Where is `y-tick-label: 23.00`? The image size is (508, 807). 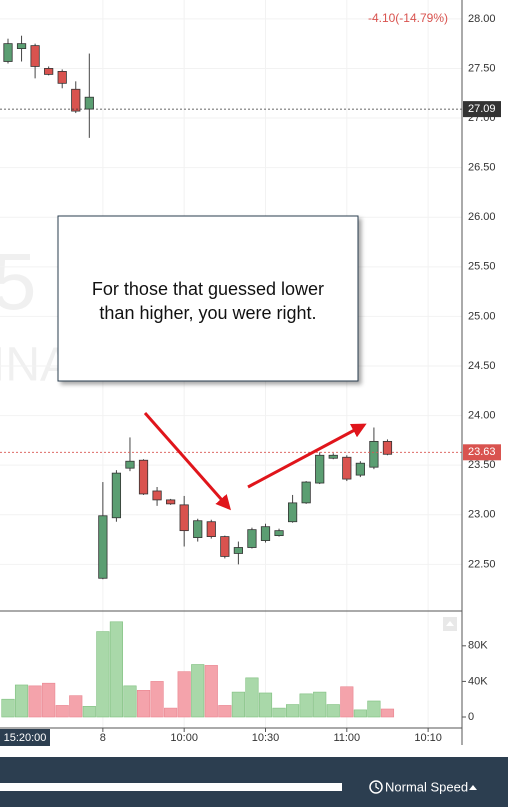 y-tick-label: 23.00 is located at coordinates (482, 515).